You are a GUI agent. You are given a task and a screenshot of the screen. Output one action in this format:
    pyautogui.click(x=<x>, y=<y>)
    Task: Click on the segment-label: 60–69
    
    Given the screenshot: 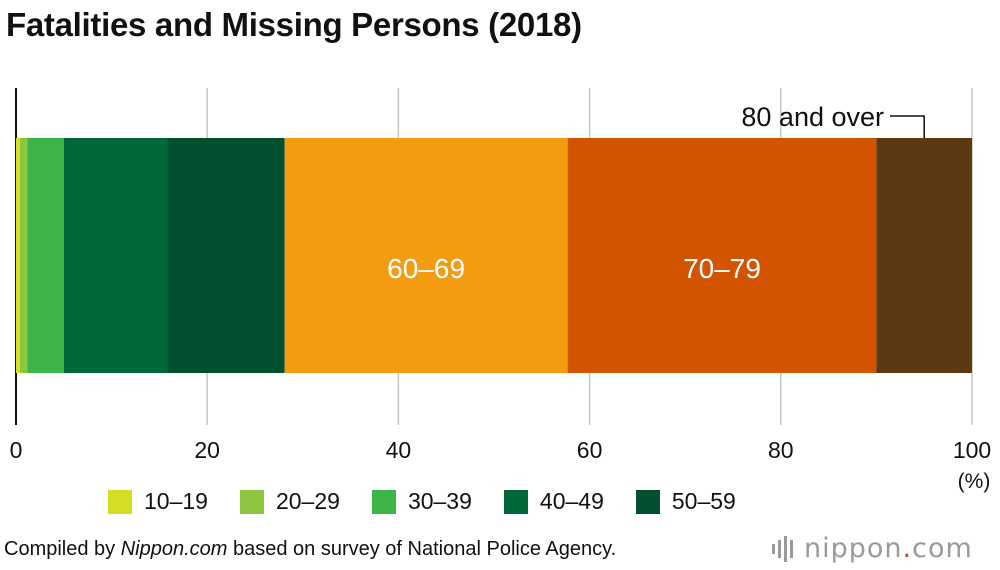 What is the action you would take?
    pyautogui.click(x=426, y=268)
    